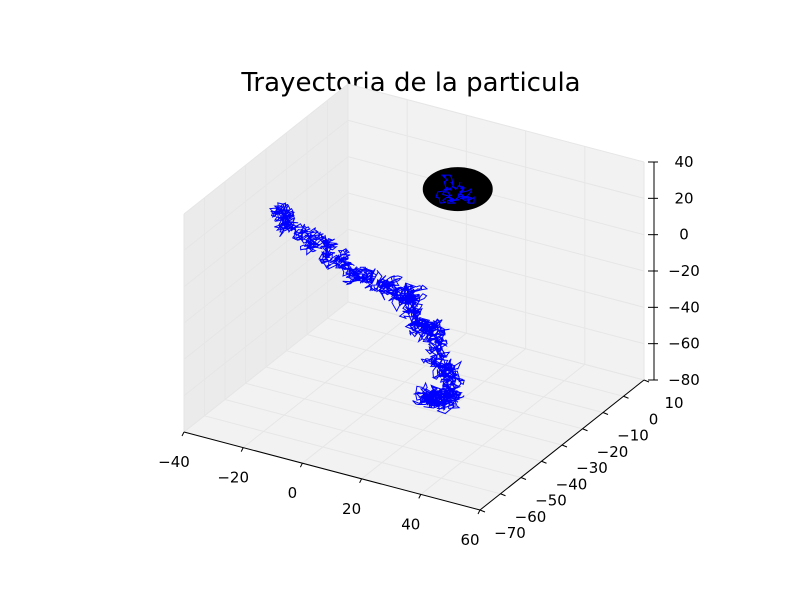 The width and height of the screenshot is (800, 600). What do you see at coordinates (366, 308) in the screenshot?
I see `trajectory-line` at bounding box center [366, 308].